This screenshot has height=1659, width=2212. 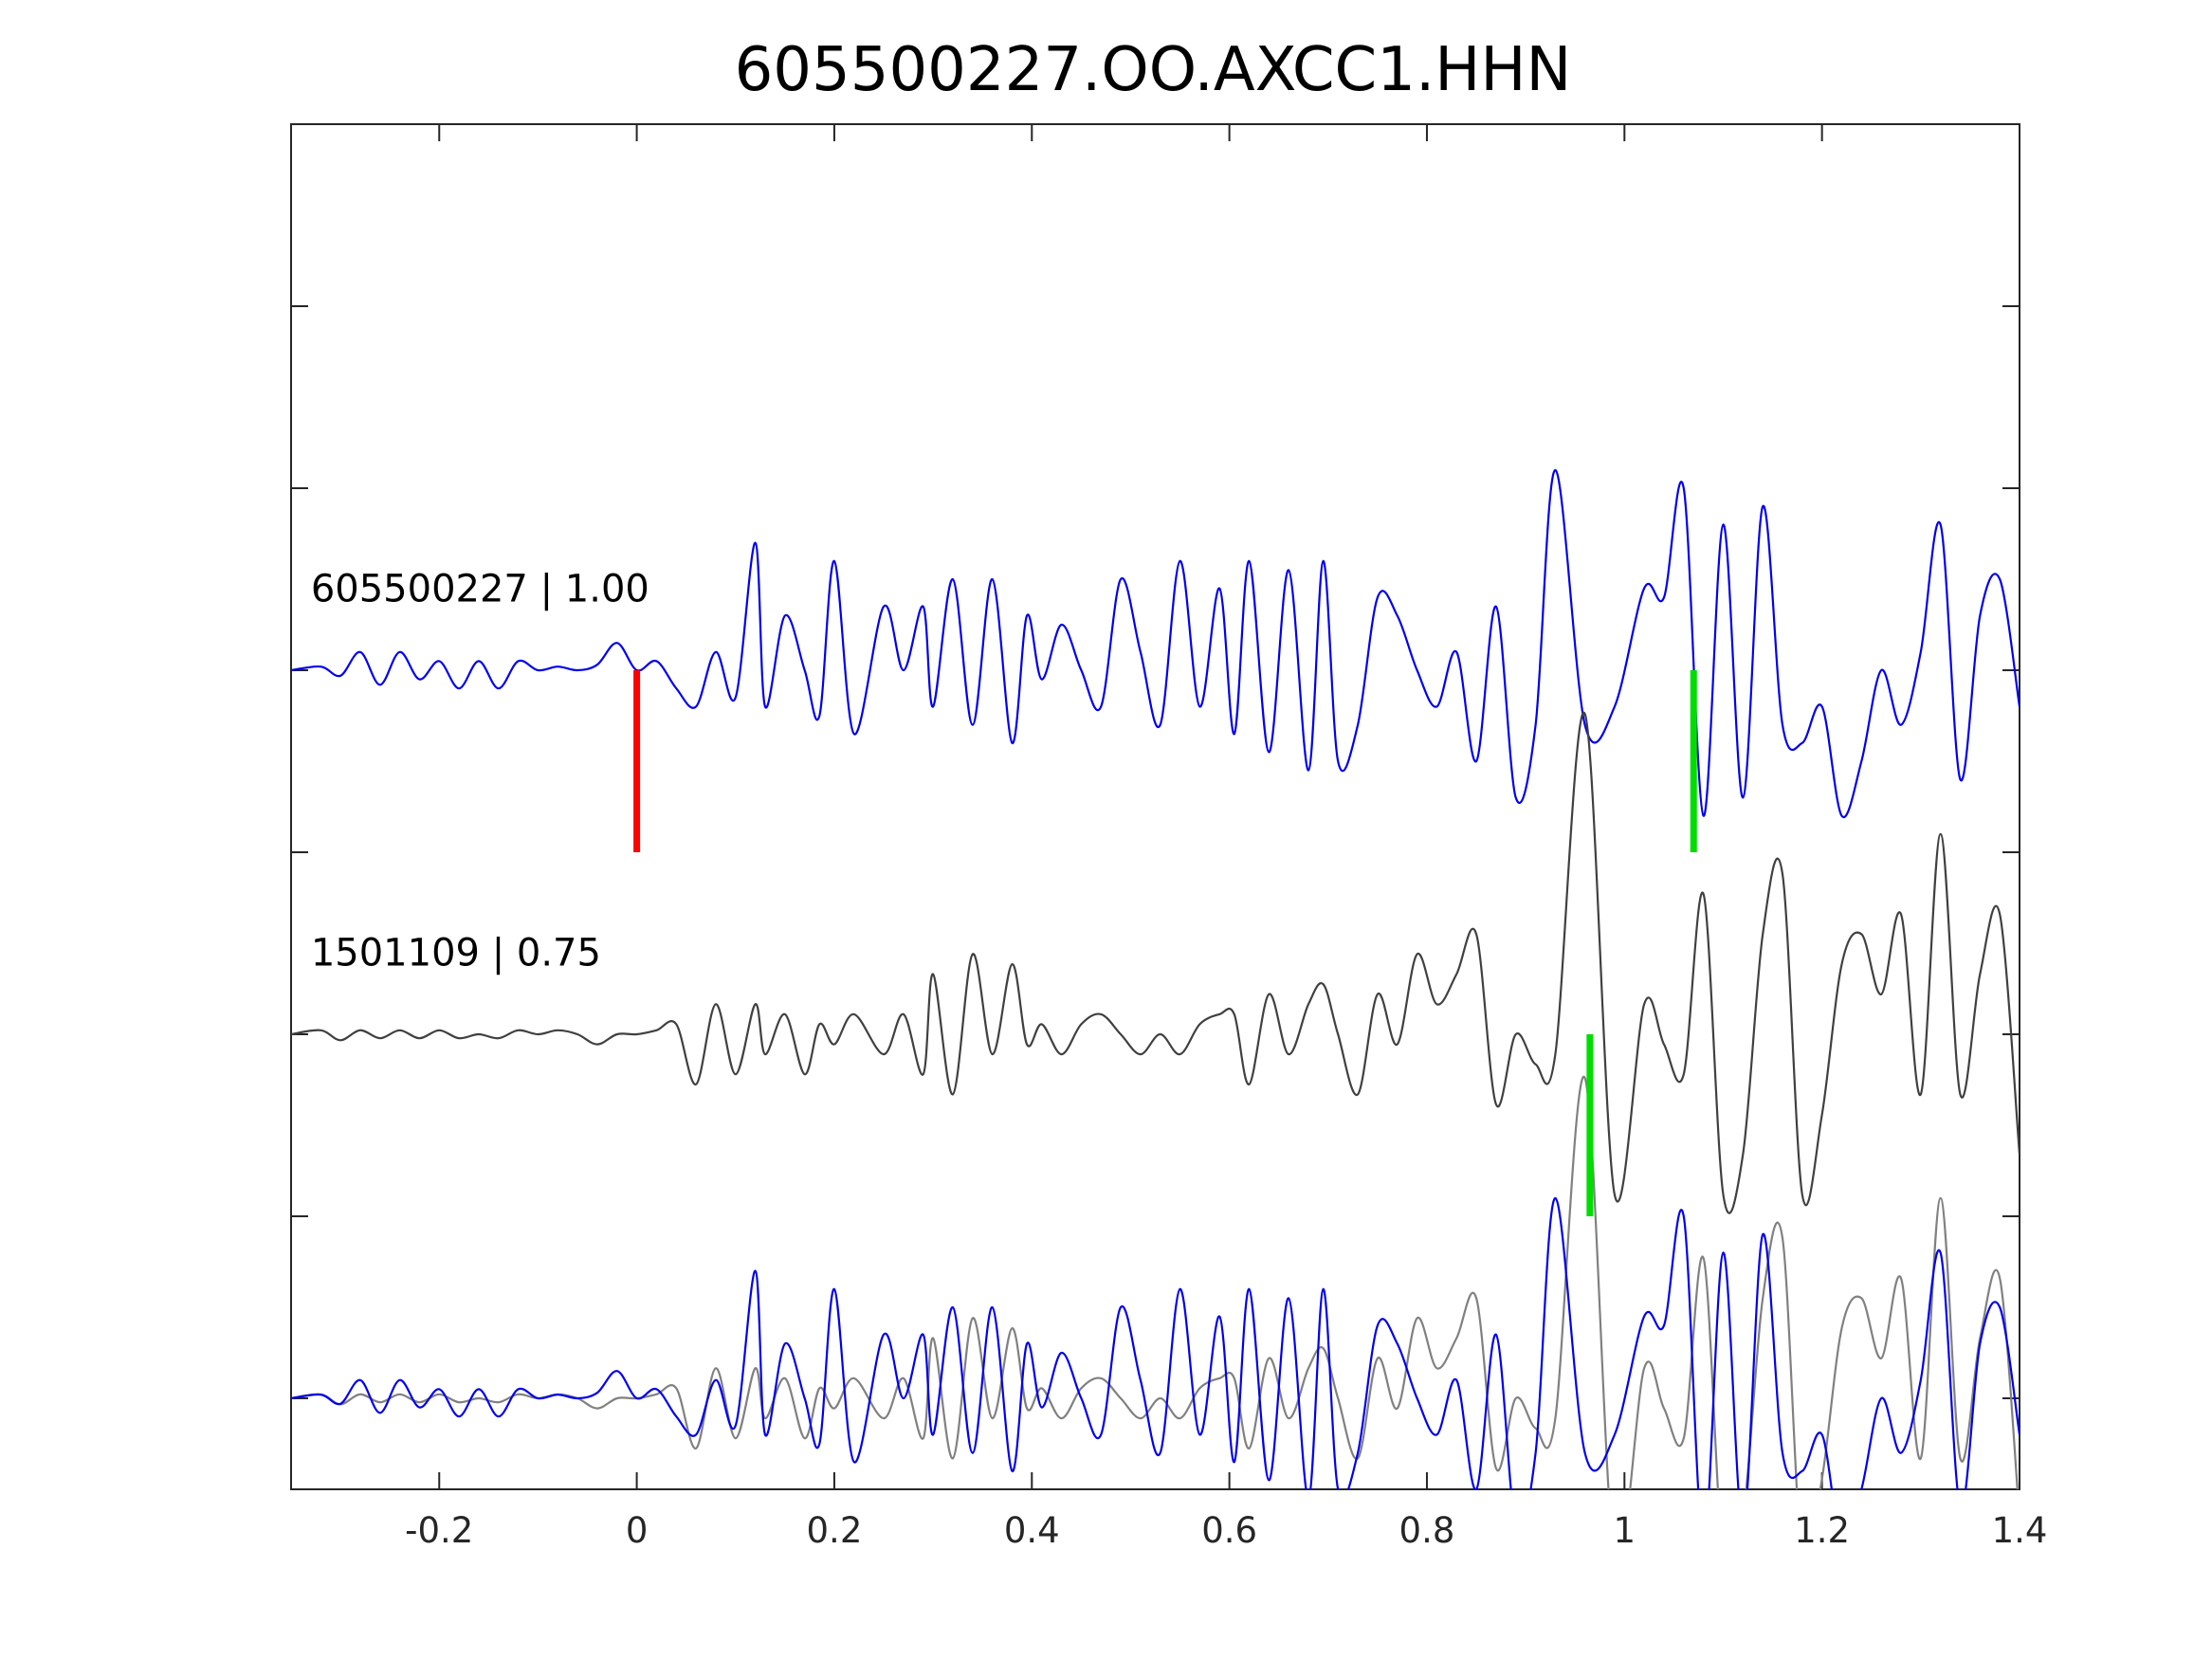 I want to click on x-tick-label: 1.4, so click(x=2020, y=1530).